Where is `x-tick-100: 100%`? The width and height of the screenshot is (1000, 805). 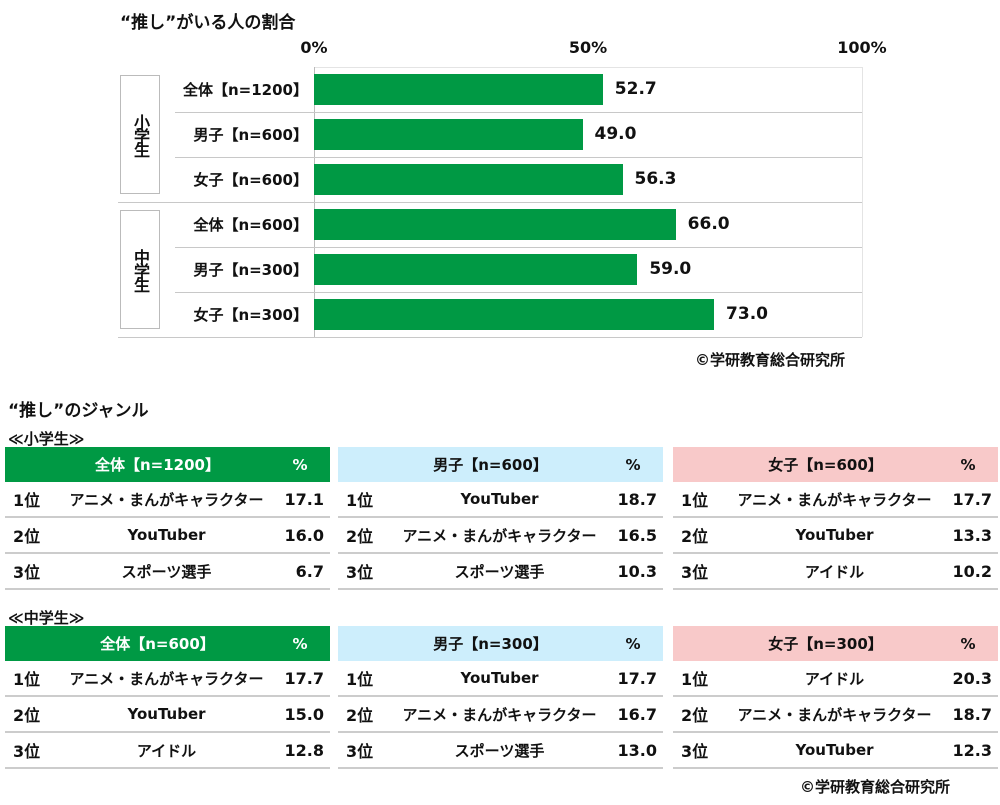 x-tick-100: 100% is located at coordinates (862, 47).